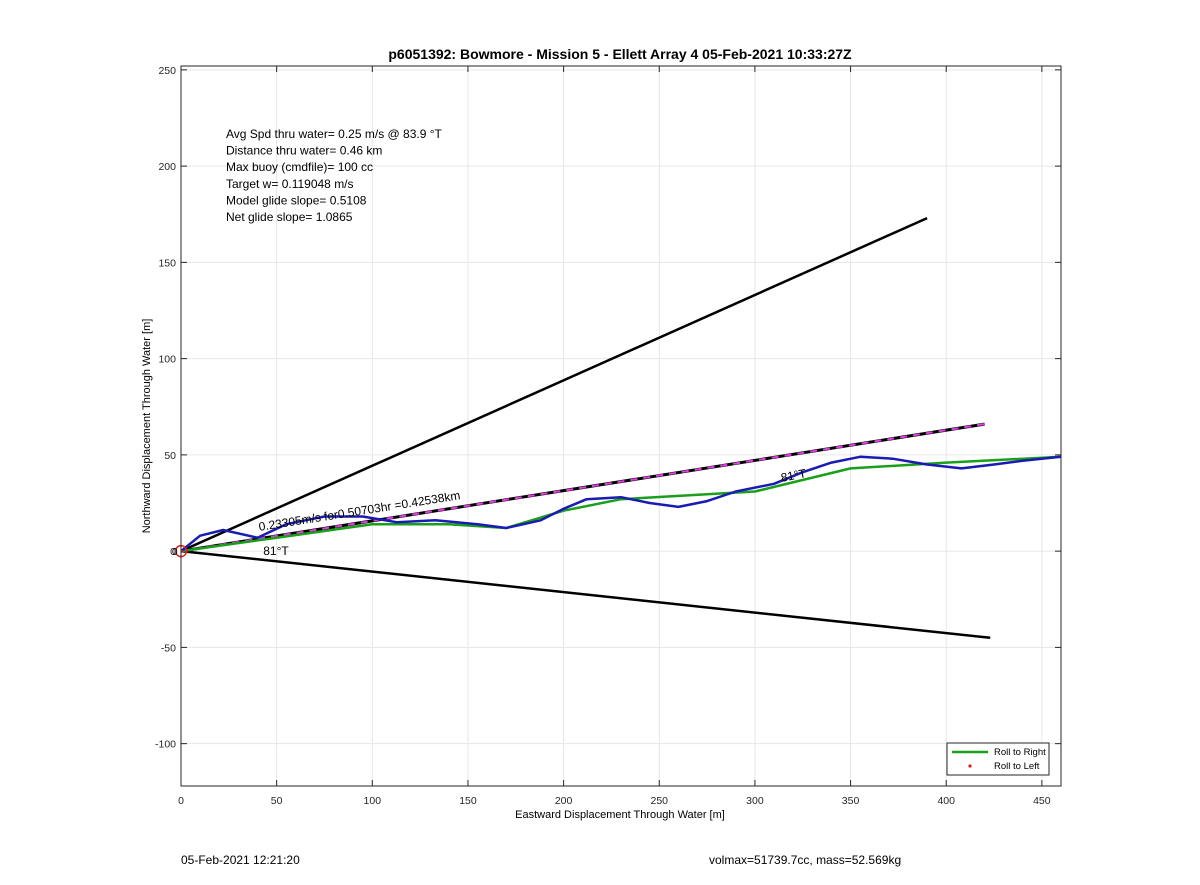 The height and width of the screenshot is (885, 1200). I want to click on y-tick-label: 250, so click(167, 71).